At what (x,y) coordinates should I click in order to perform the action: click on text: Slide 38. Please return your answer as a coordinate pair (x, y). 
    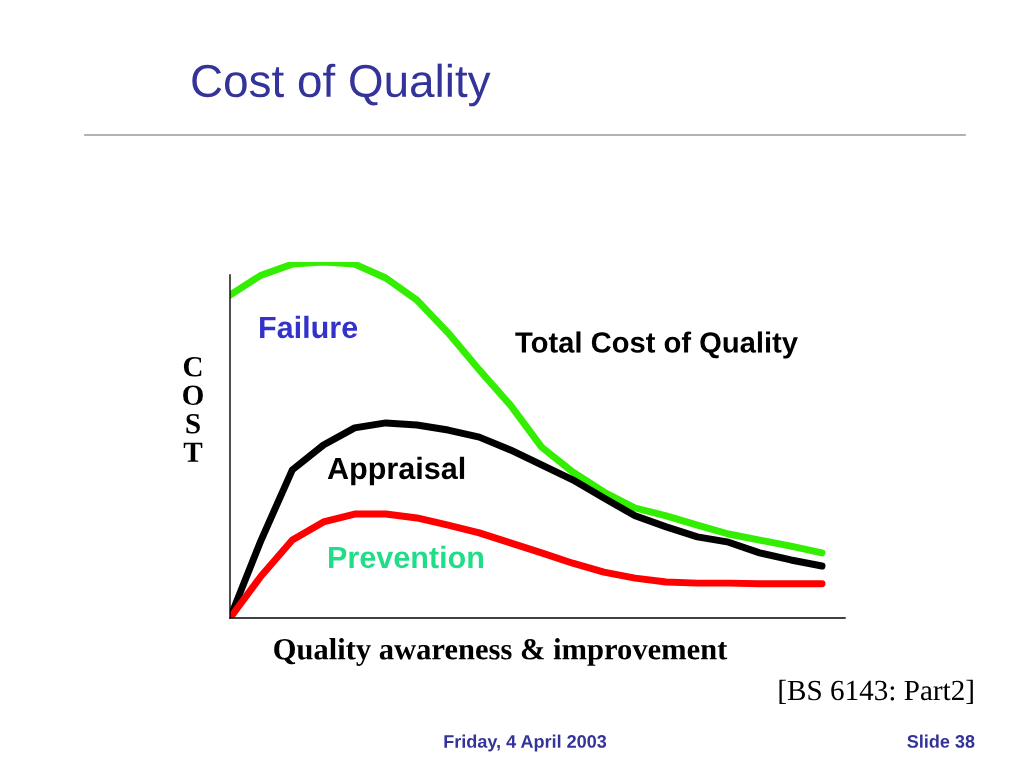
    Looking at the image, I should click on (941, 741).